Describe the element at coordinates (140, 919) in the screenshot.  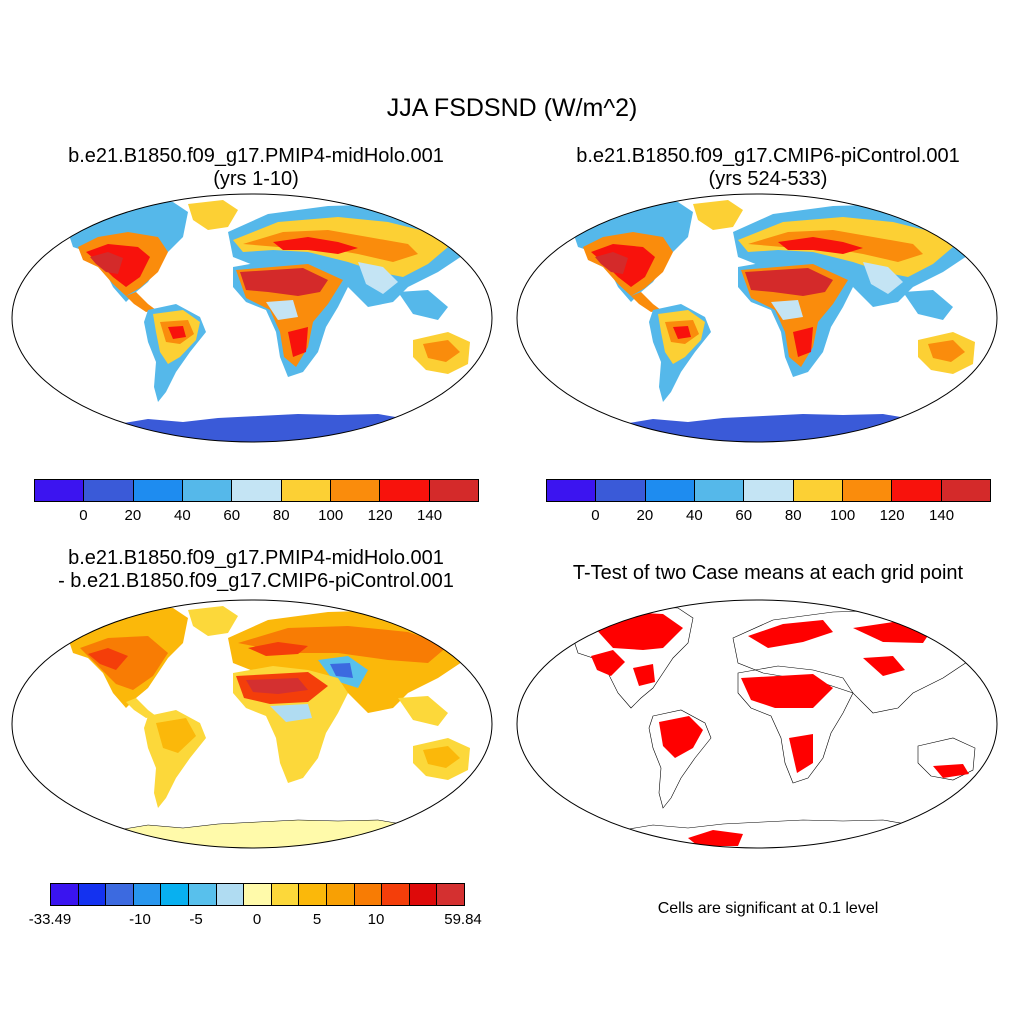
I see `tick-label: -10` at that location.